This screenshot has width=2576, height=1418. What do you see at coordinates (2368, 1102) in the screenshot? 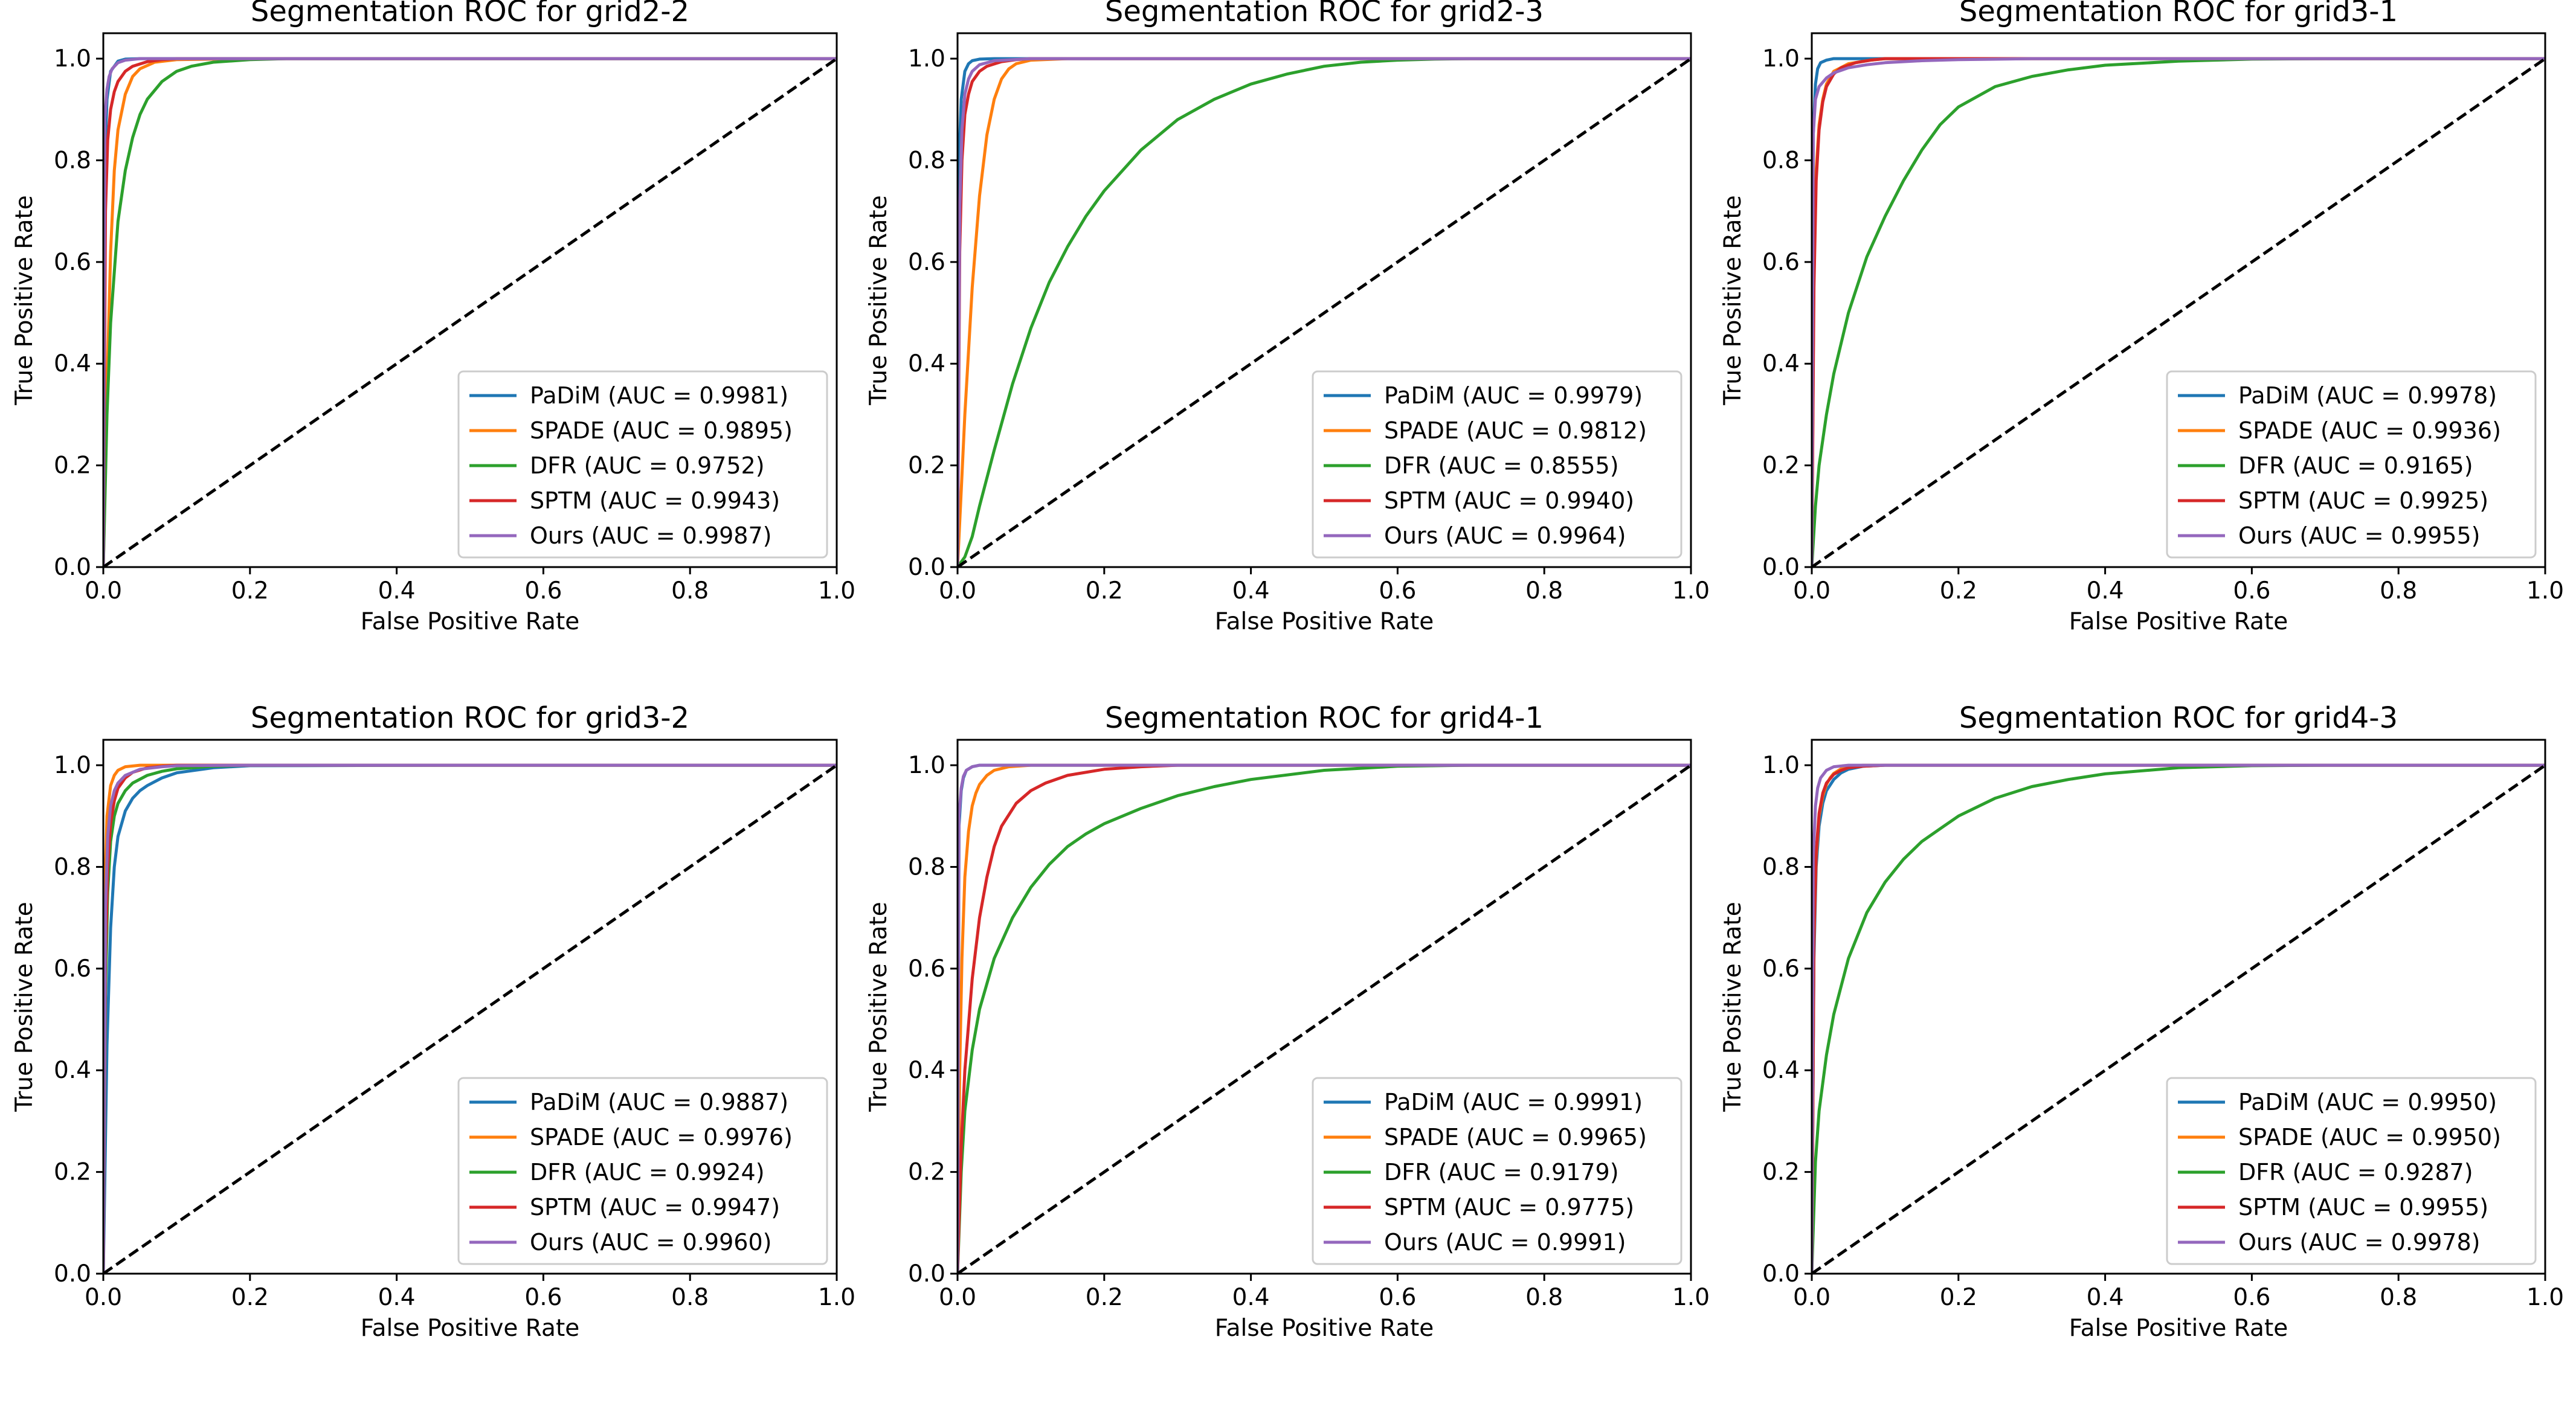
I see `legend-entry-padim: PaDiM (AUC = 0.9950)` at bounding box center [2368, 1102].